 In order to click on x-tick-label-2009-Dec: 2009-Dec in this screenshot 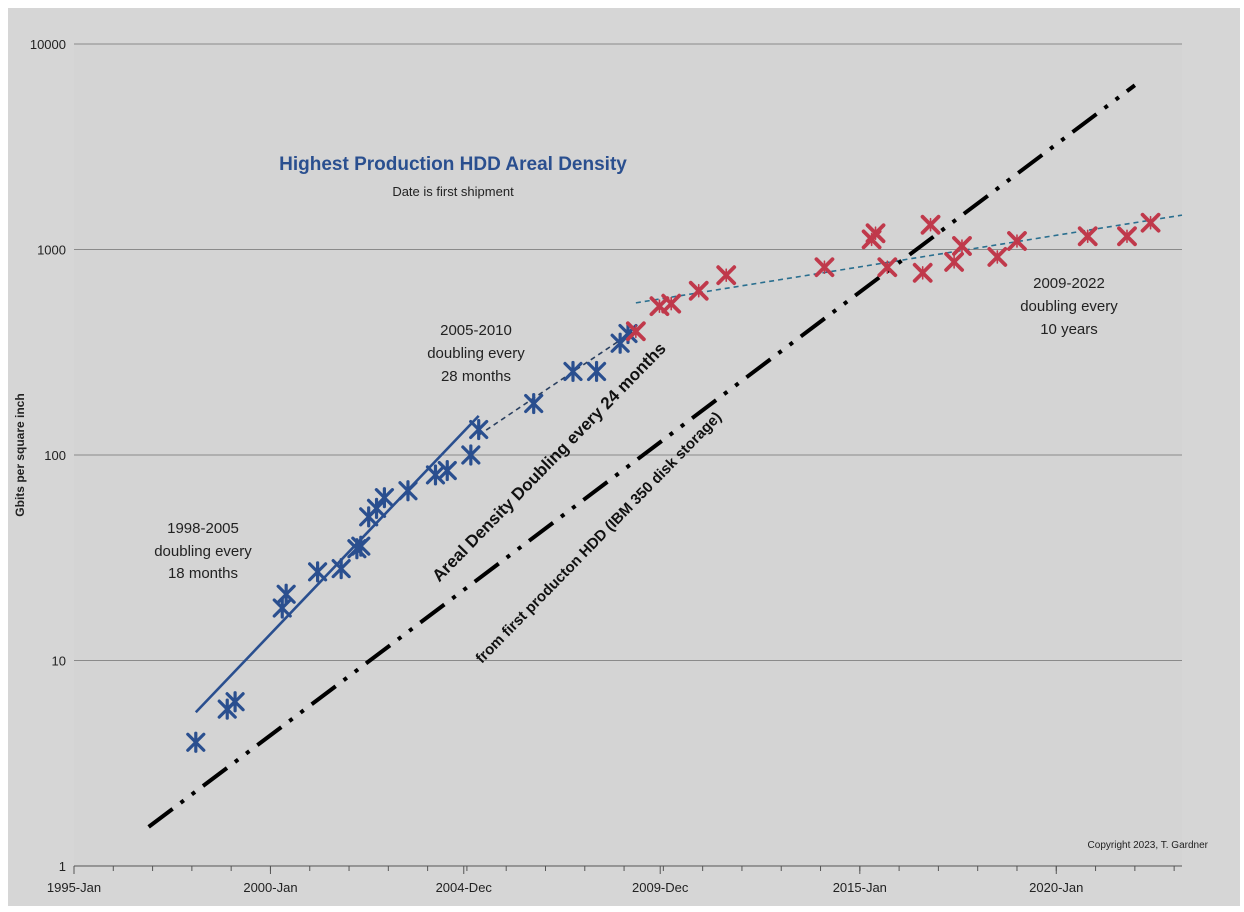, I will do `click(660, 887)`.